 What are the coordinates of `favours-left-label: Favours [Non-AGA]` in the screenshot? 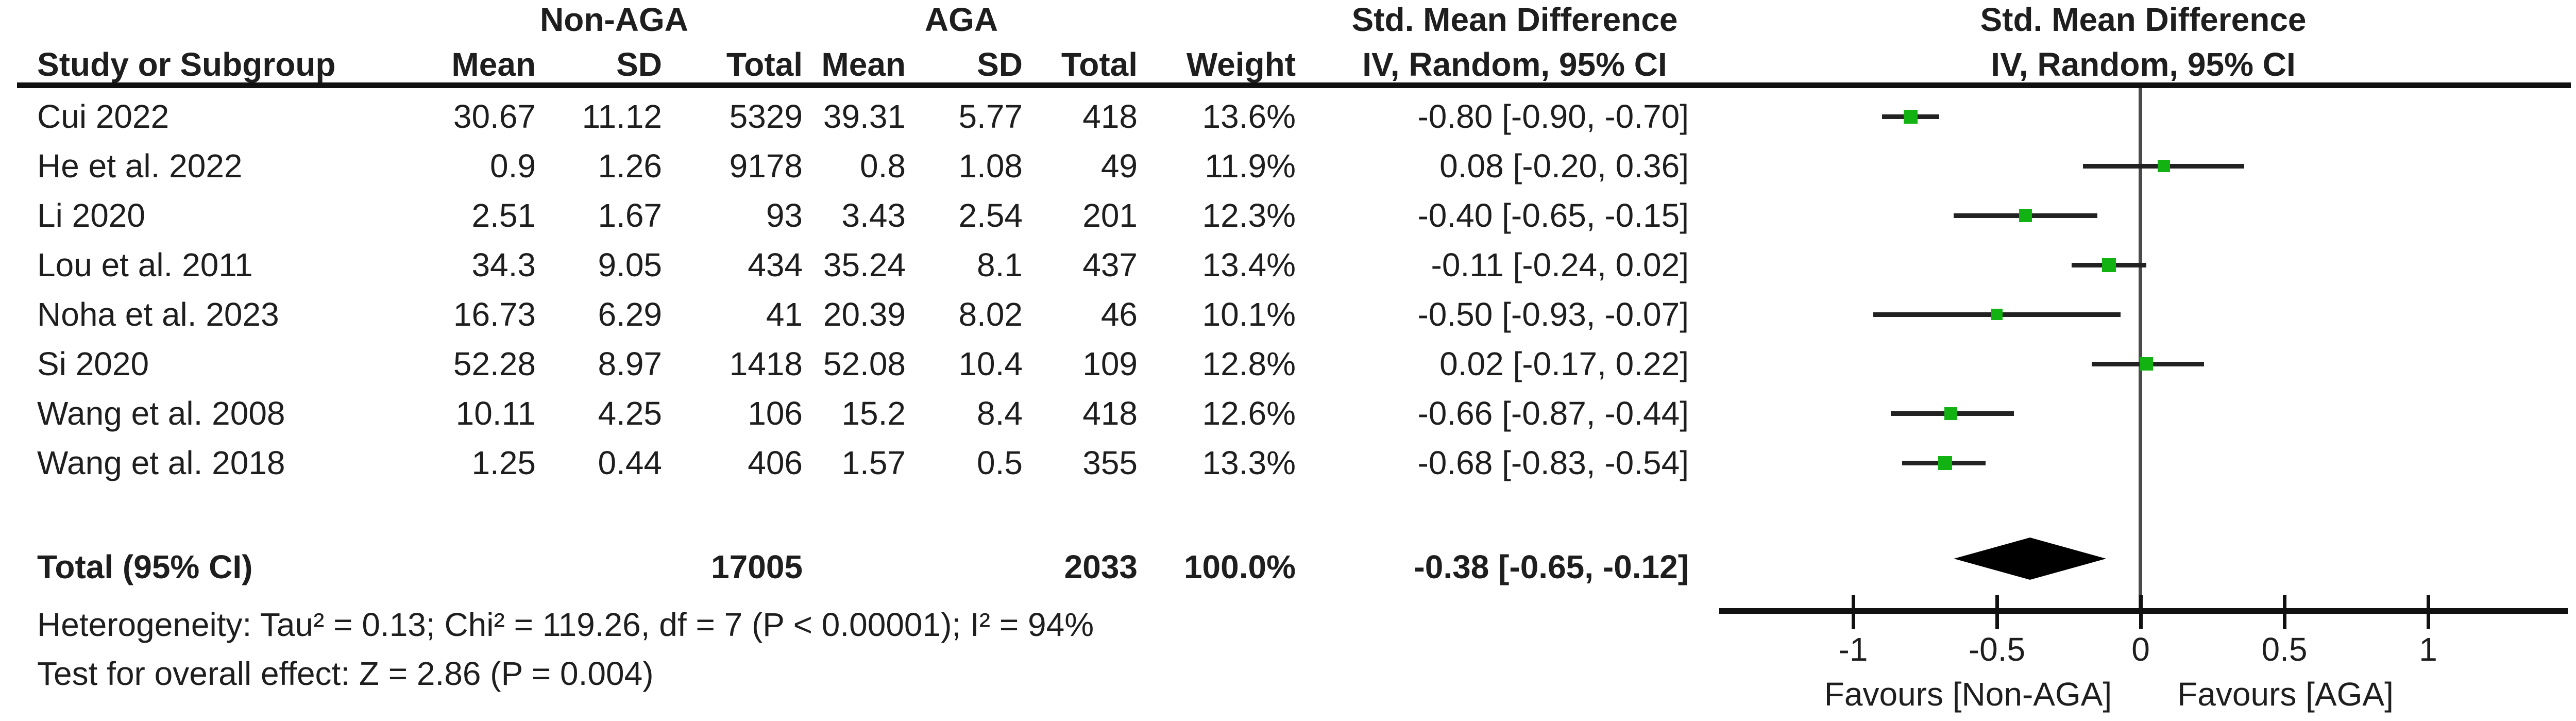 It's located at (1968, 695).